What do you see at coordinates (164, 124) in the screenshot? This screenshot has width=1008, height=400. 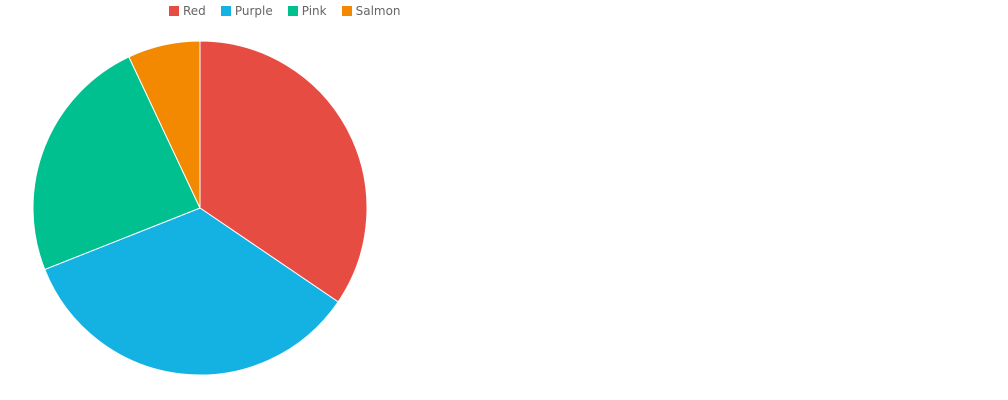 I see `pie-slice-salmon` at bounding box center [164, 124].